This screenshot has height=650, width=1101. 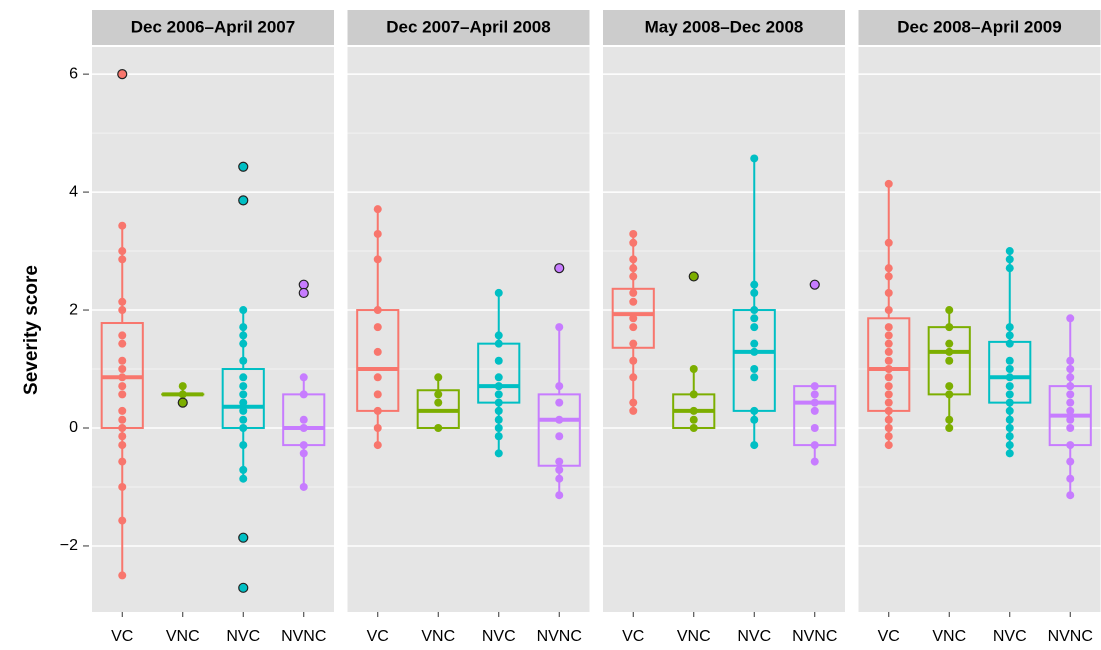 I want to click on strip-label: Dec 2007–April 2008, so click(x=468, y=26).